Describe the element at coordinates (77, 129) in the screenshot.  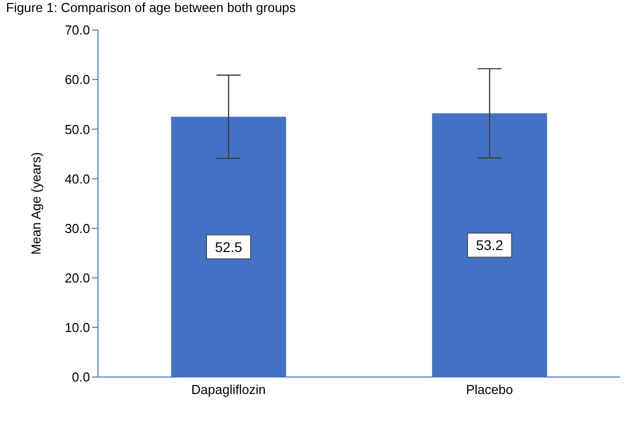
I see `y-tick-label: 50.0` at that location.